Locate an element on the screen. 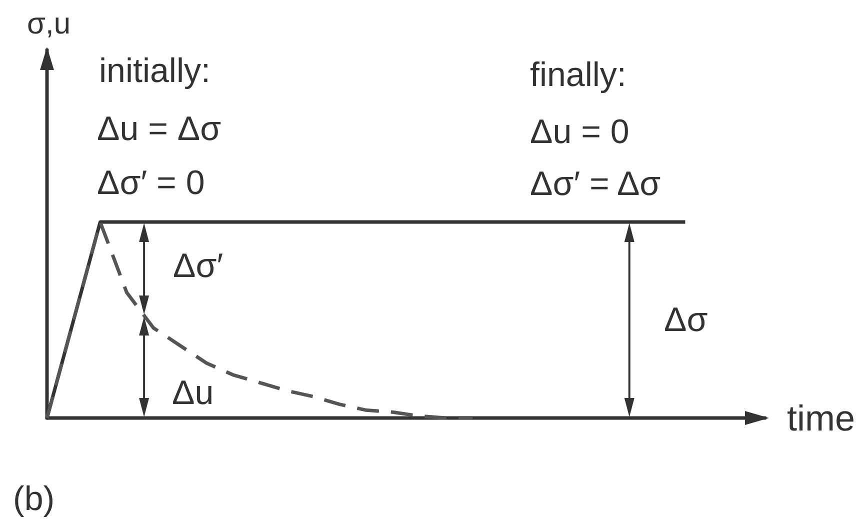  text: Δu = 0 is located at coordinates (580, 132).